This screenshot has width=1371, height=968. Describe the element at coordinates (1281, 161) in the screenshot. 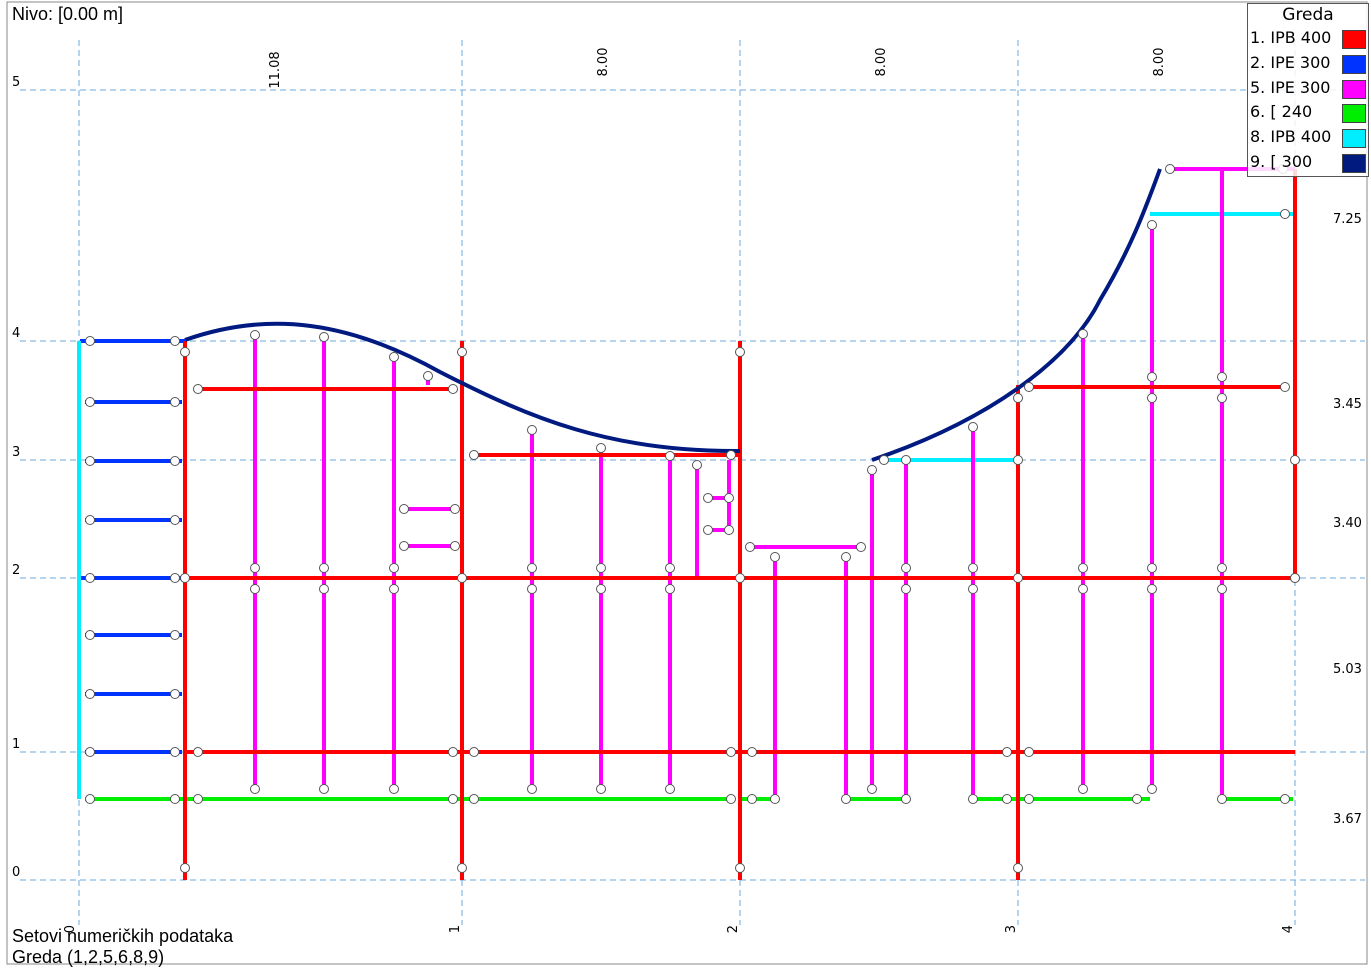

I see `legend-item-label: 9. [ 300` at that location.